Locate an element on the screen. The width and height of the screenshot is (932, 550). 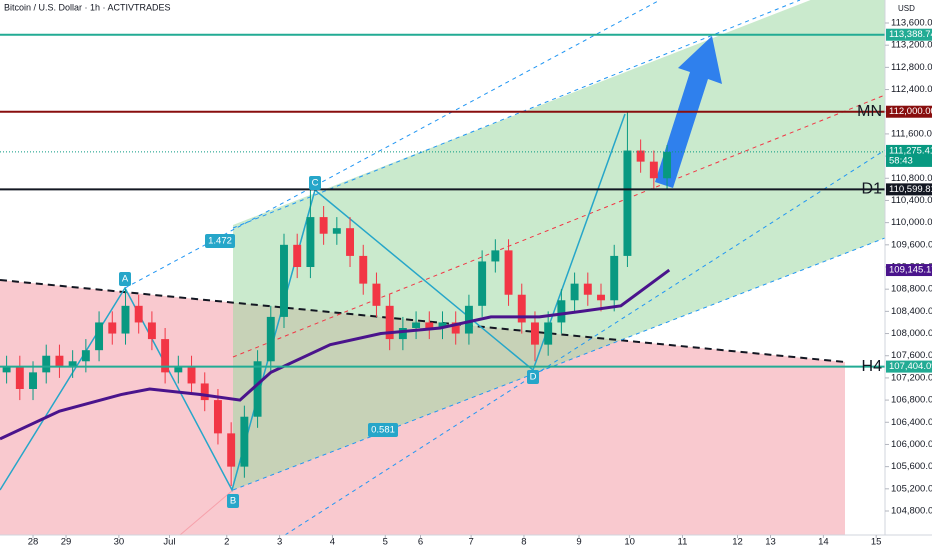
fib-label: 1.472 is located at coordinates (220, 241).